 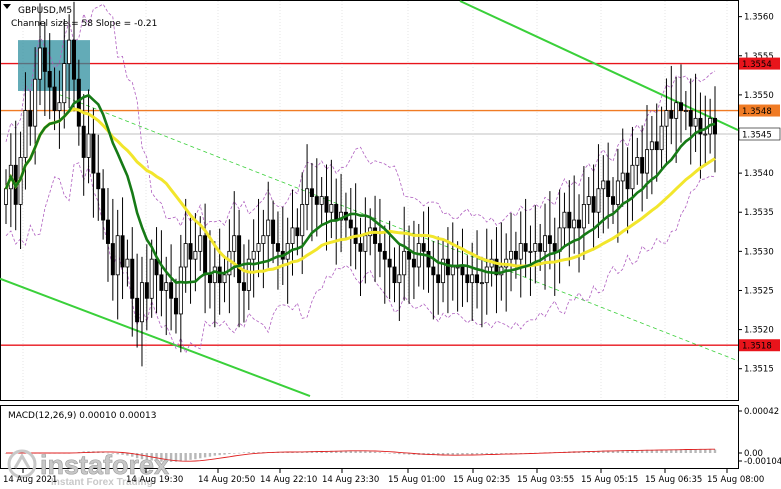 What do you see at coordinates (759, 110) in the screenshot?
I see `price-level-tag` at bounding box center [759, 110].